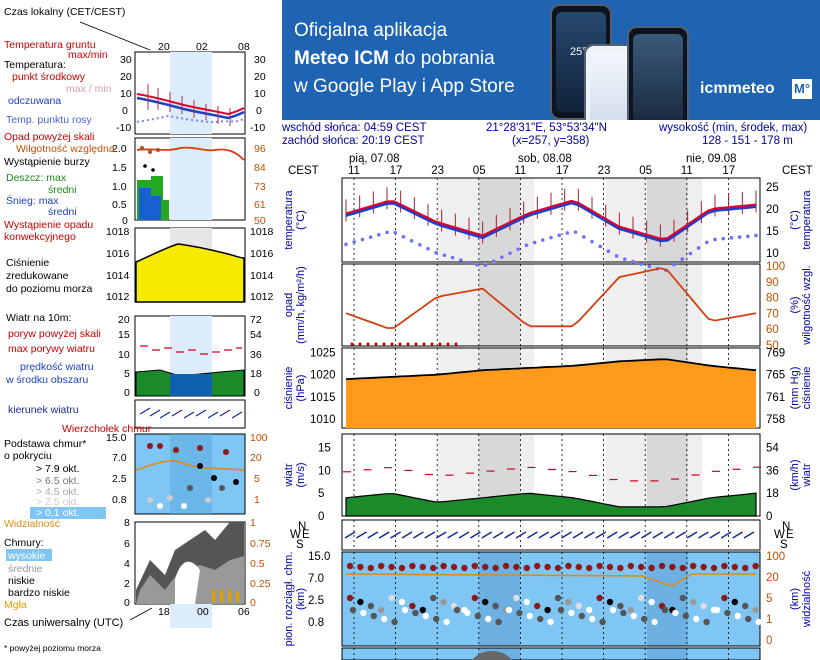  I want to click on tick-label: 80, so click(772, 299).